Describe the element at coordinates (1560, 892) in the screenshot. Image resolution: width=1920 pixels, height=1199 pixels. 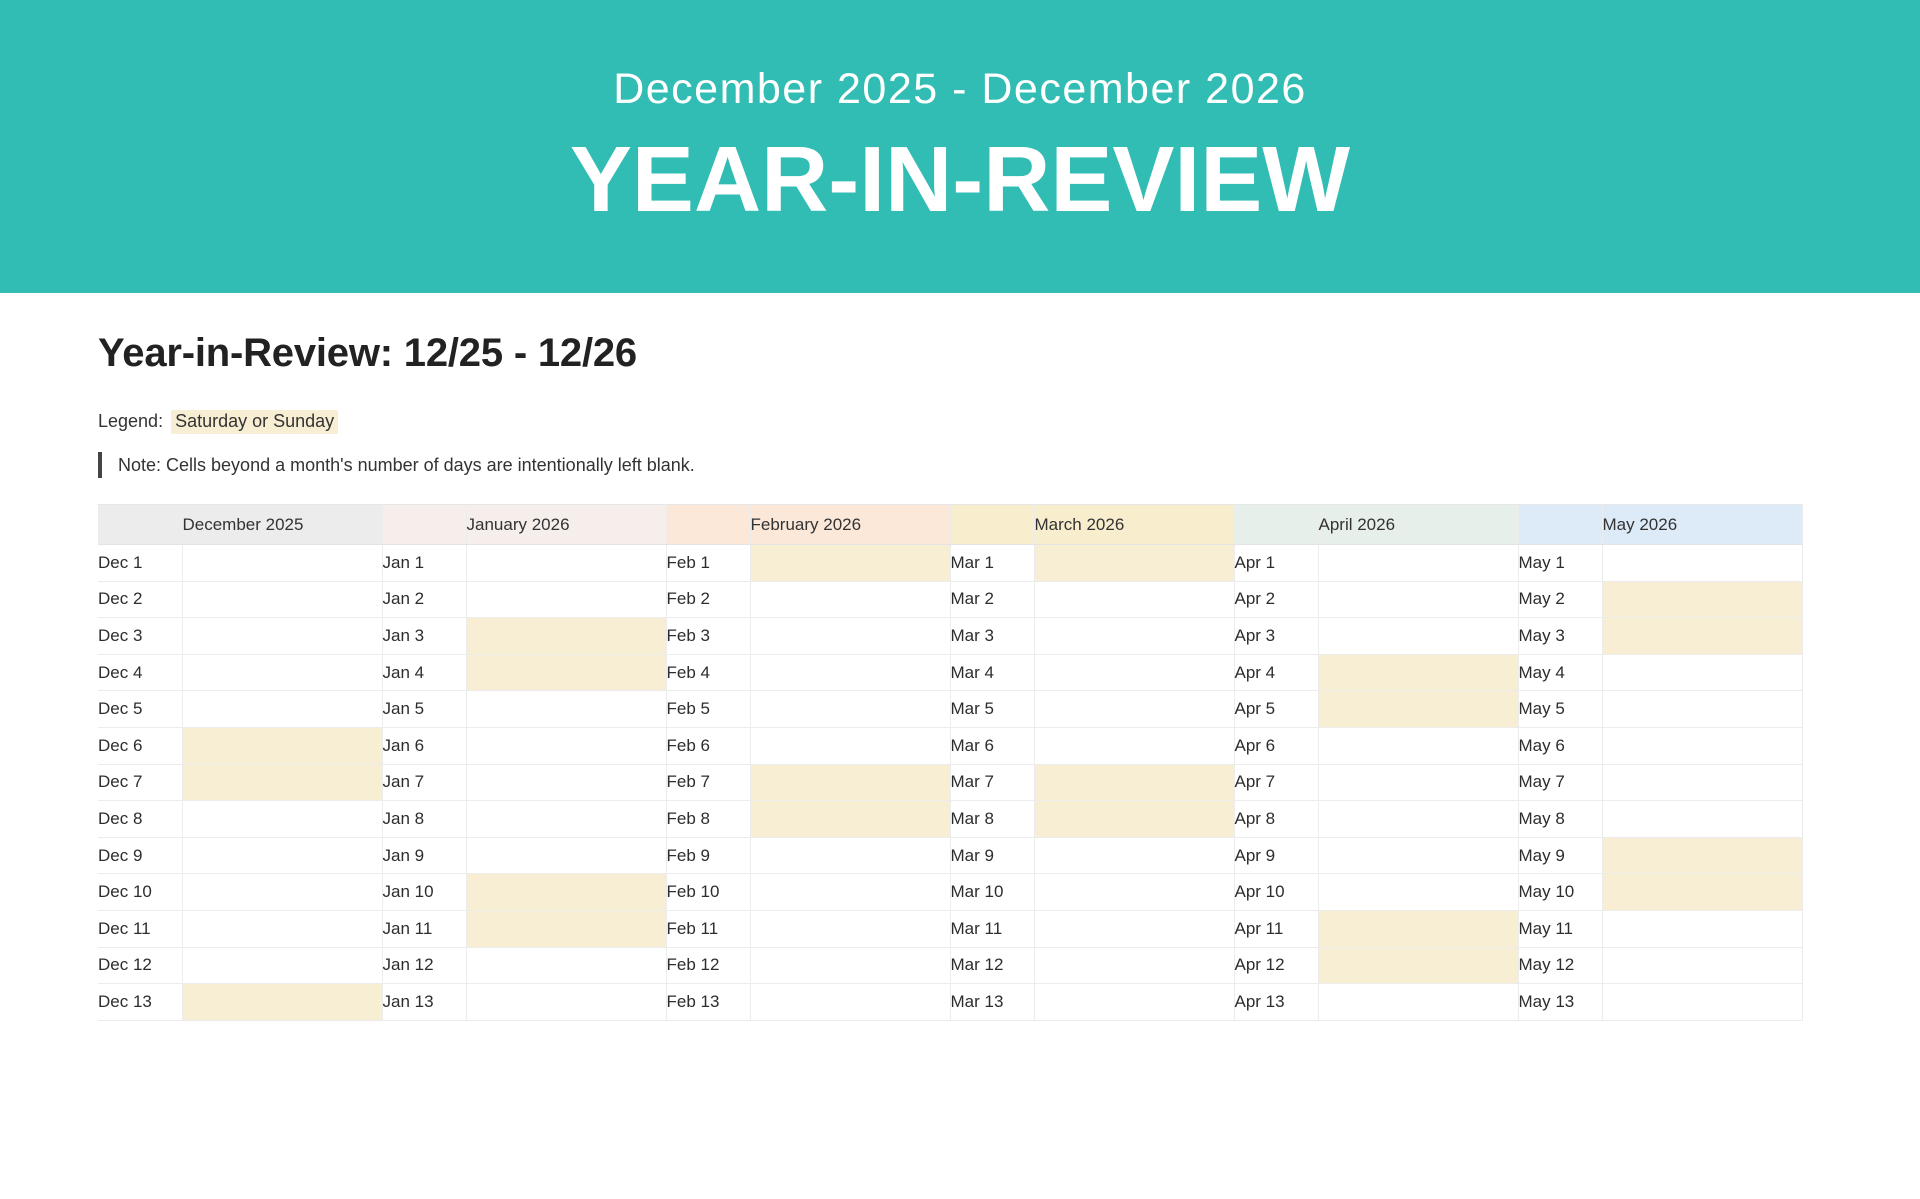
I see `day-label-may-10: May 10` at that location.